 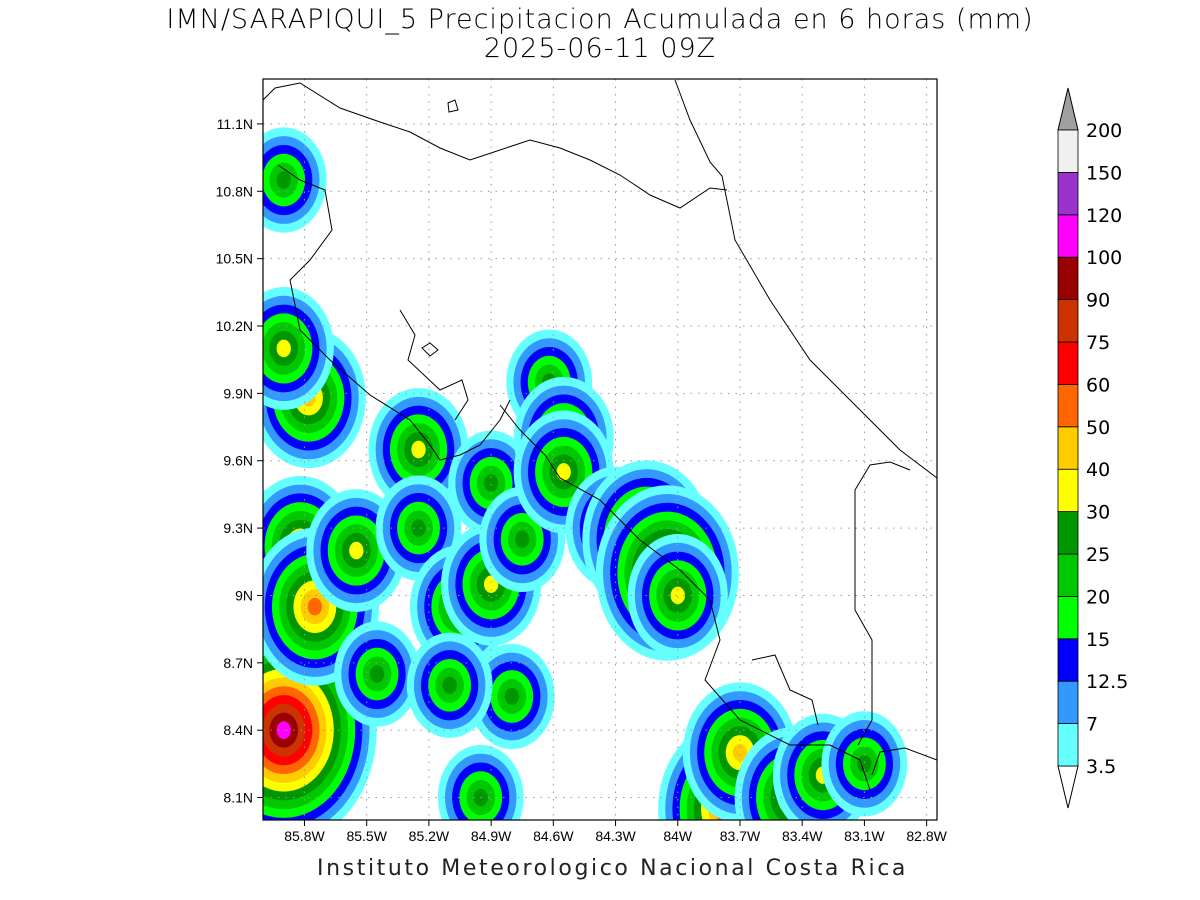 I want to click on lon-tick-label: 85.2W, so click(x=429, y=836).